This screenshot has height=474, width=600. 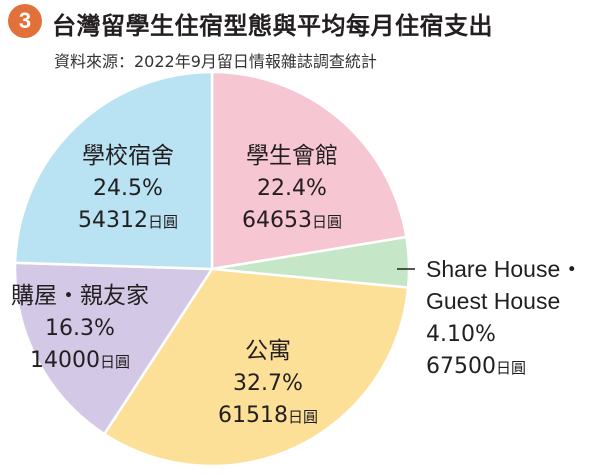 I want to click on slice-label-school-dorm: 學校宿舍 24.5% 54312日圓, so click(x=128, y=188).